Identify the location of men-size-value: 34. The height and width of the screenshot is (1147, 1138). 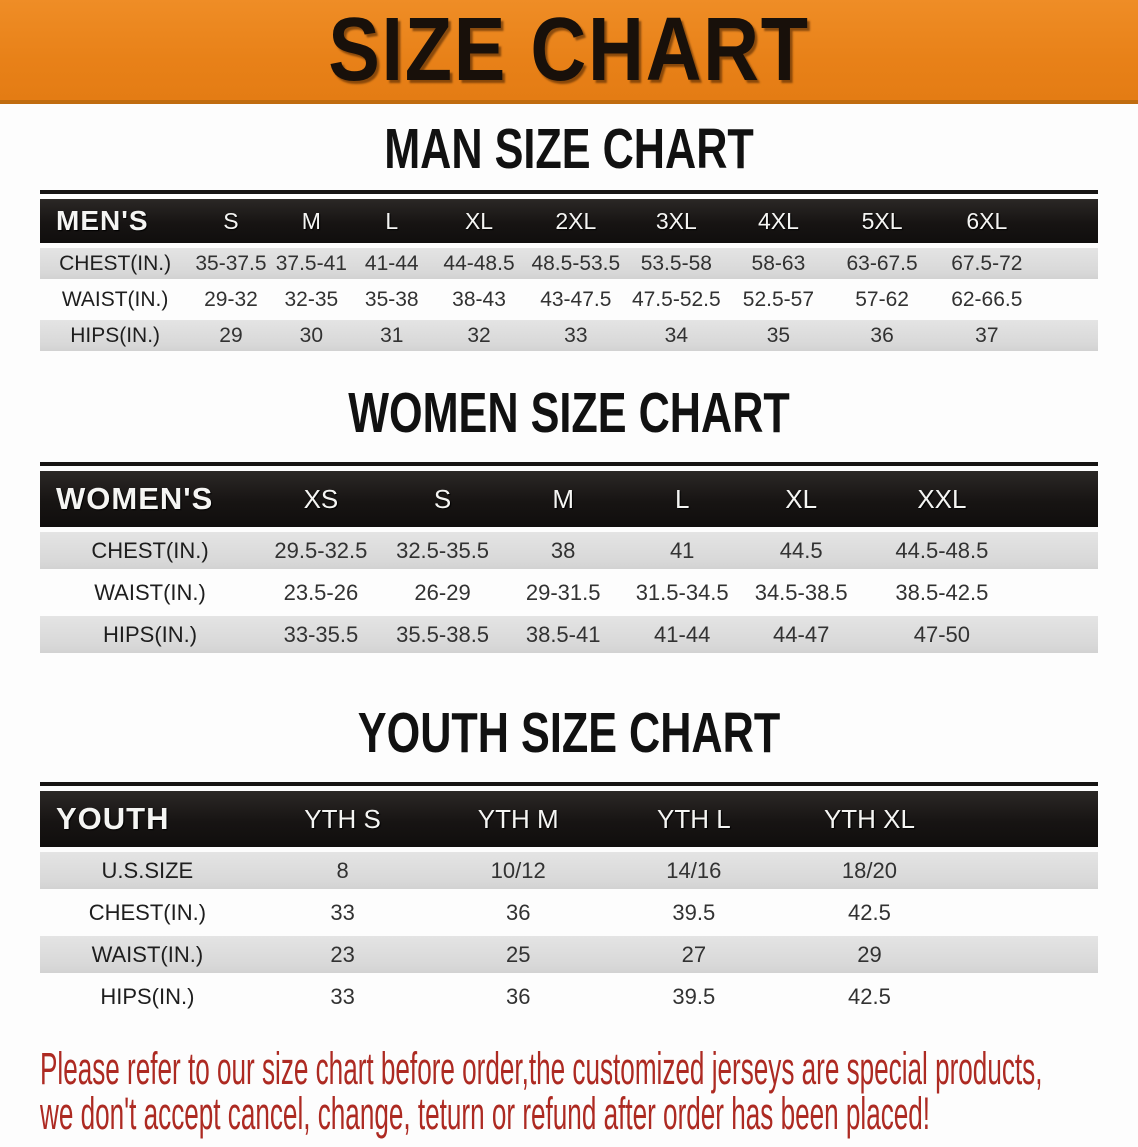
(676, 335).